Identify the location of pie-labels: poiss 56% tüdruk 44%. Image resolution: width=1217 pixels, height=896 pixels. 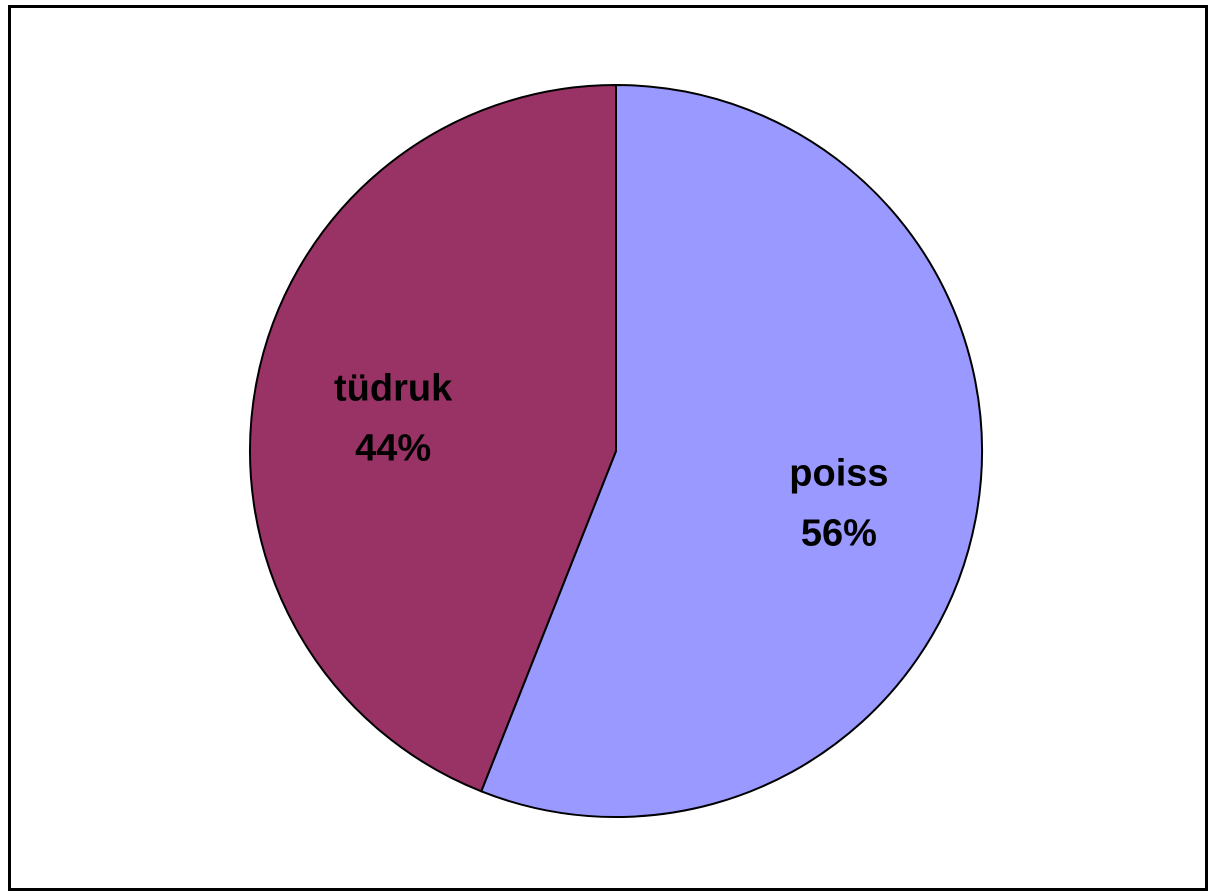
(611, 460).